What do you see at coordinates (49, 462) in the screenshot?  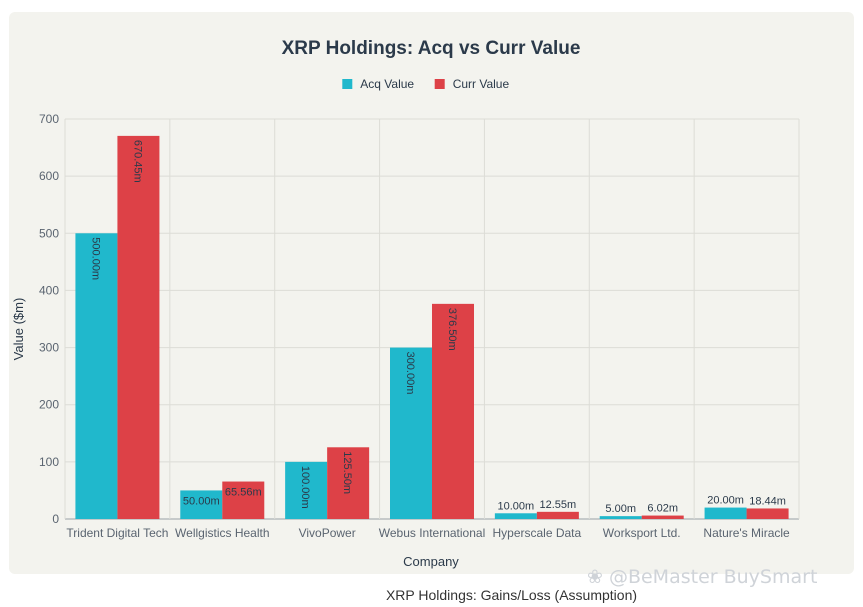 I see `y-tick-label-100: 100` at bounding box center [49, 462].